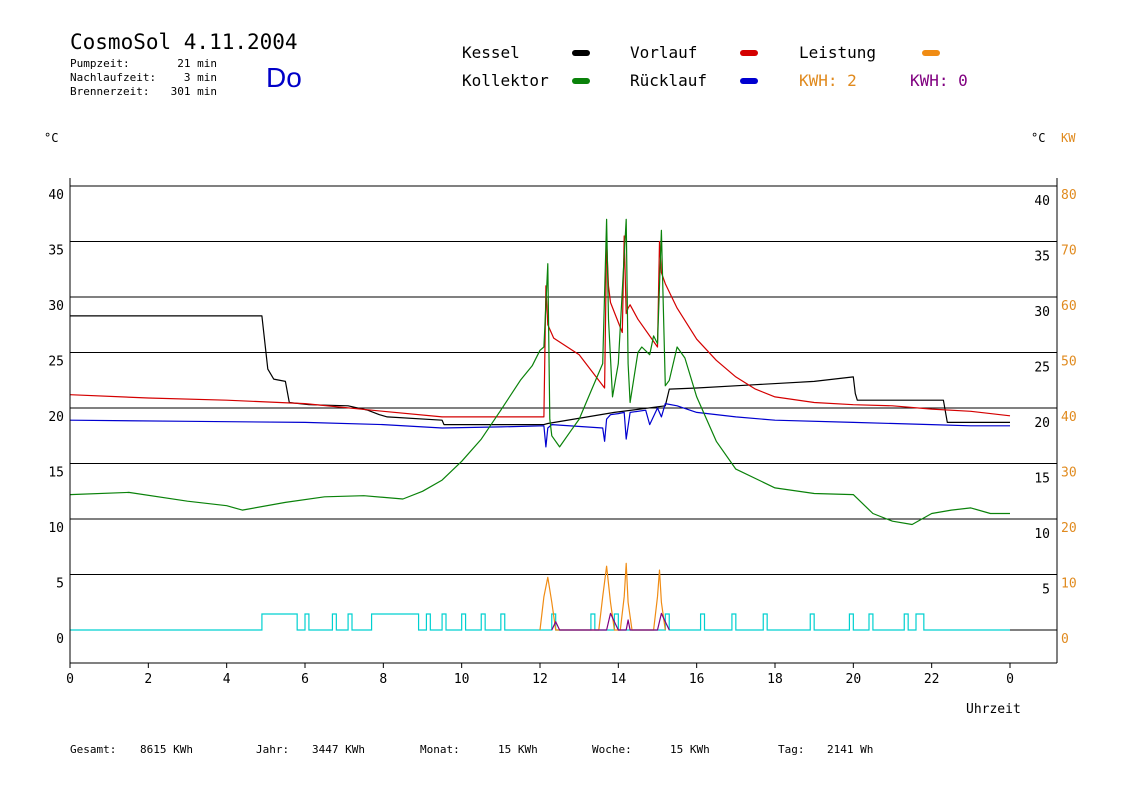 The width and height of the screenshot is (1148, 812). What do you see at coordinates (619, 679) in the screenshot?
I see `x-tick-label: 14` at bounding box center [619, 679].